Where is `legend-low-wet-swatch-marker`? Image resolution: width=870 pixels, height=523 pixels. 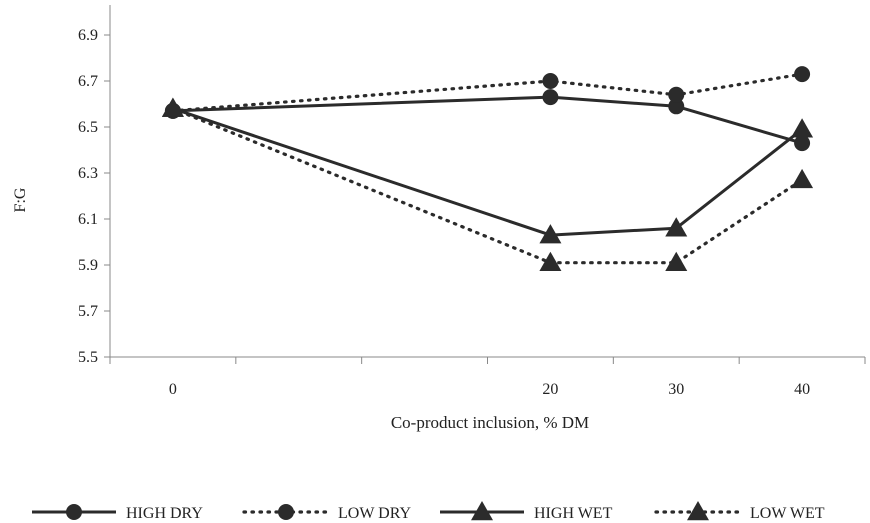
legend-low-wet-swatch-marker is located at coordinates (698, 511).